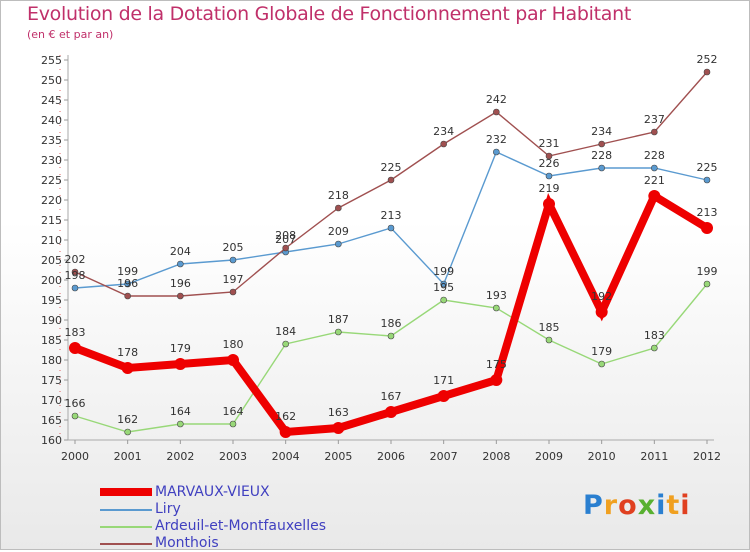 The image size is (750, 552). Describe the element at coordinates (496, 456) in the screenshot. I see `x-tick-label: 2008` at that location.